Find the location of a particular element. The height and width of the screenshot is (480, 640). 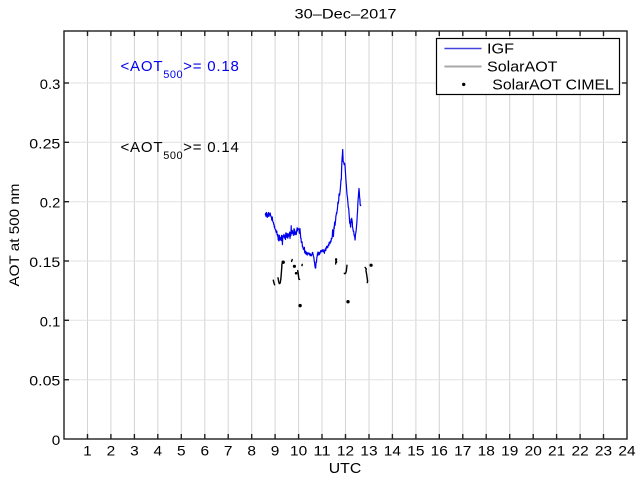

svg-text: 10 is located at coordinates (298, 451).